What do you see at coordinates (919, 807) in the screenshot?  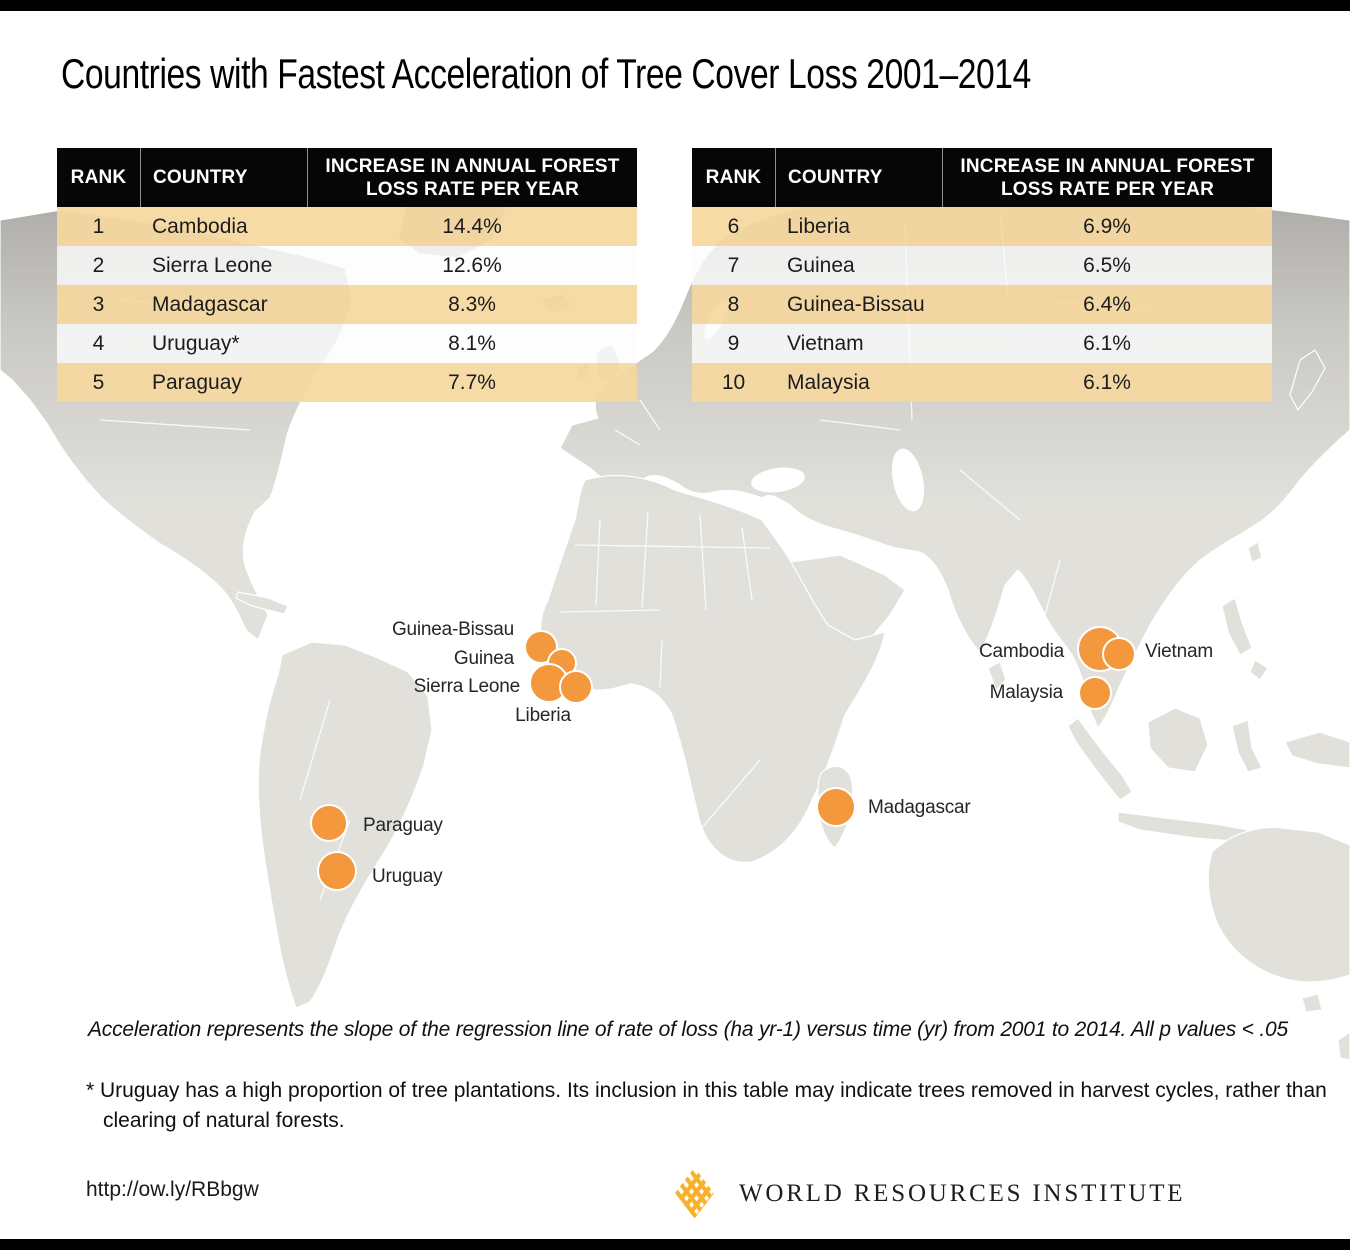 I see `country-marker-label: Madagascar` at bounding box center [919, 807].